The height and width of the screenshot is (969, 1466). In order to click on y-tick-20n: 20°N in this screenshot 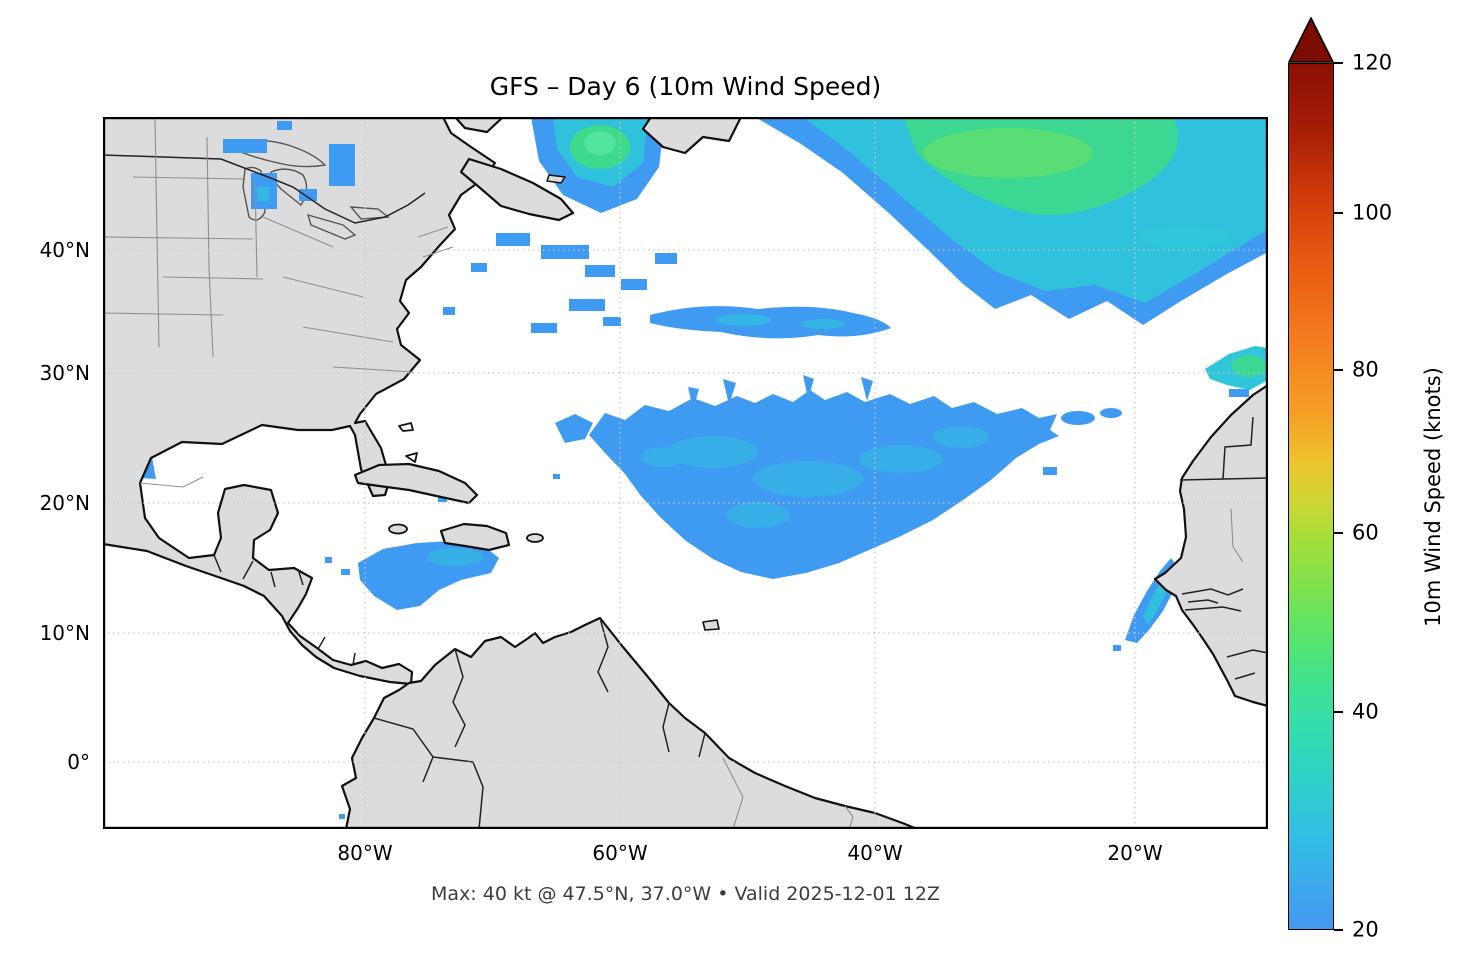, I will do `click(64, 503)`.